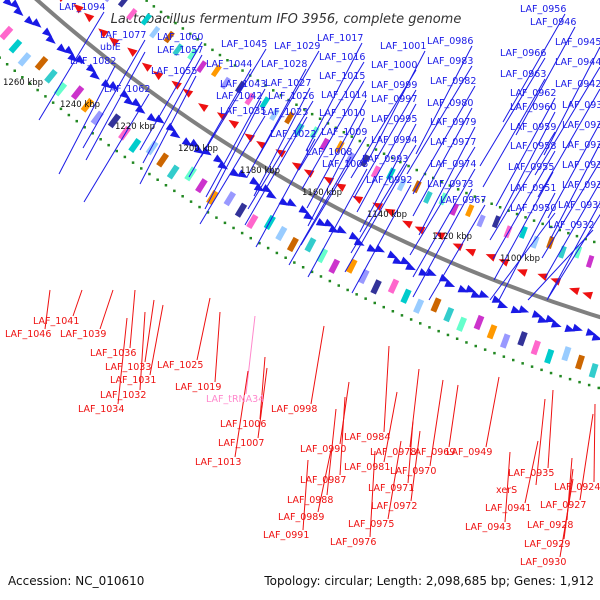 The image size is (600, 600). What do you see at coordinates (83, 334) in the screenshot?
I see `gene-label-reverse: LAF_1039` at bounding box center [83, 334].